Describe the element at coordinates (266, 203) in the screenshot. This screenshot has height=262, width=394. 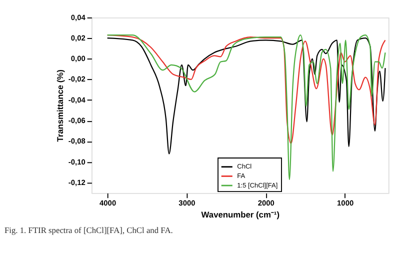
I see `x-tick-label: 2000` at that location.